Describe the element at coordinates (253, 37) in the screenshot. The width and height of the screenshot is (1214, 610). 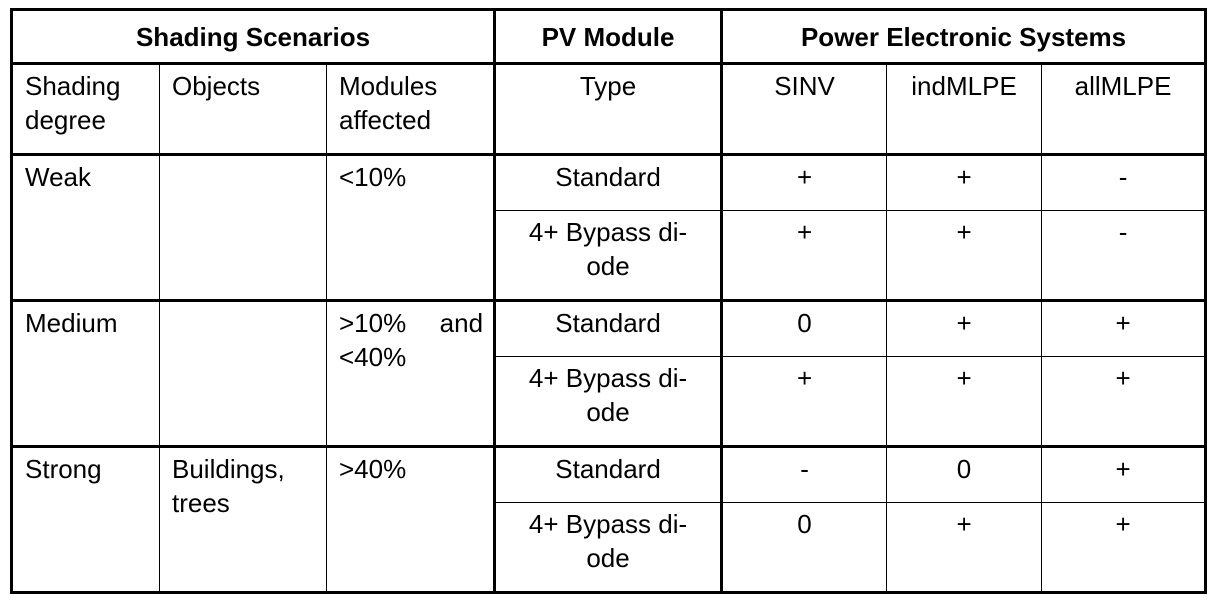
I see `group-header-shading-scenarios: Shading Scenarios` at that location.